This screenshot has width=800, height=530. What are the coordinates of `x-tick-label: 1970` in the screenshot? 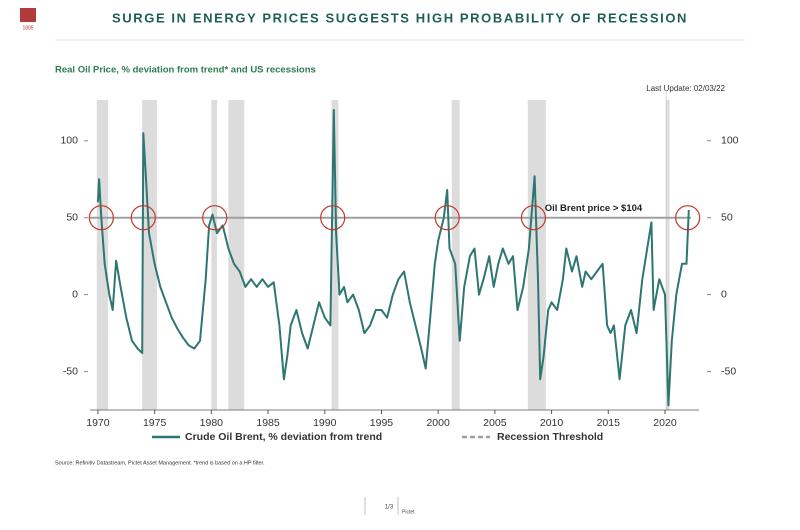 It's located at (98, 423).